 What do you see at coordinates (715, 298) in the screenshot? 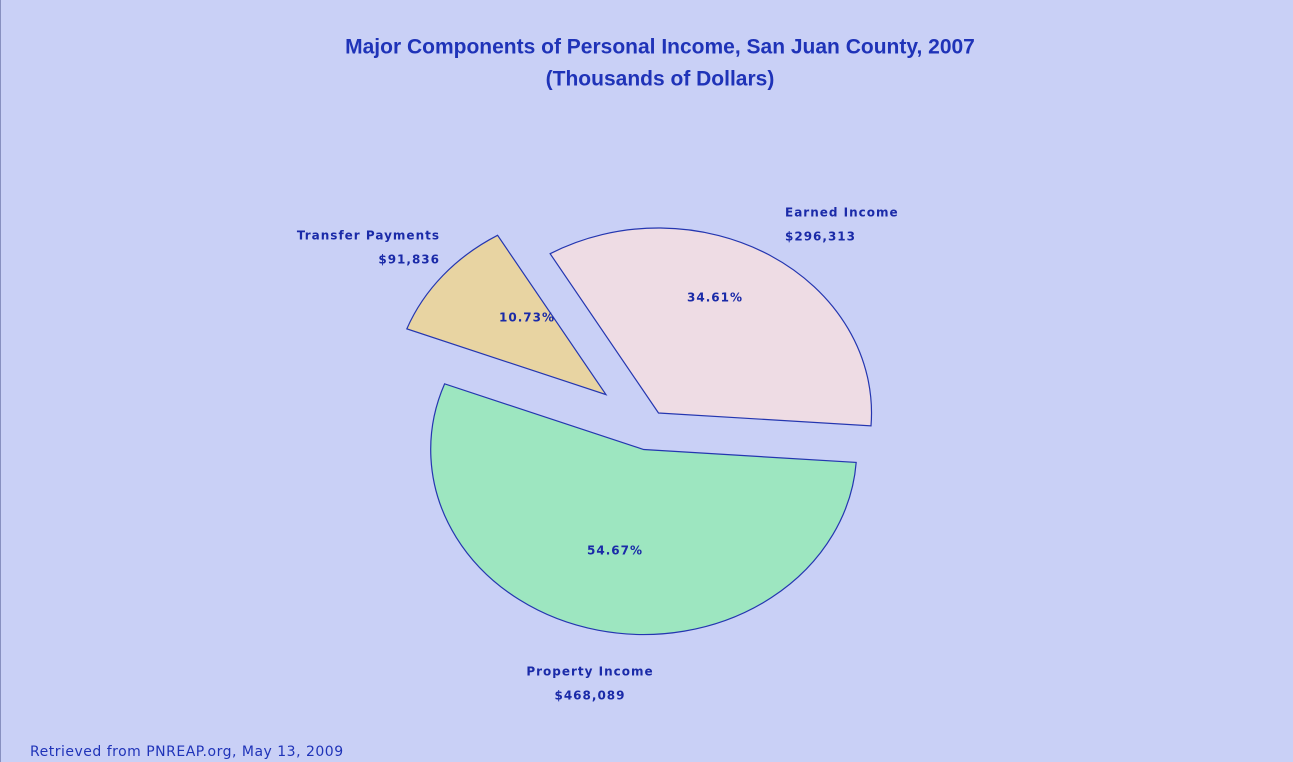
I see `slice-percent: 34.61%` at bounding box center [715, 298].